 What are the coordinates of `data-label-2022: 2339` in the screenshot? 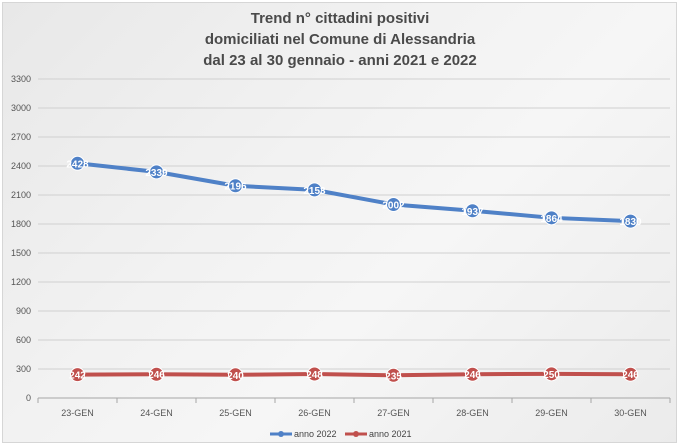 It's located at (156, 173).